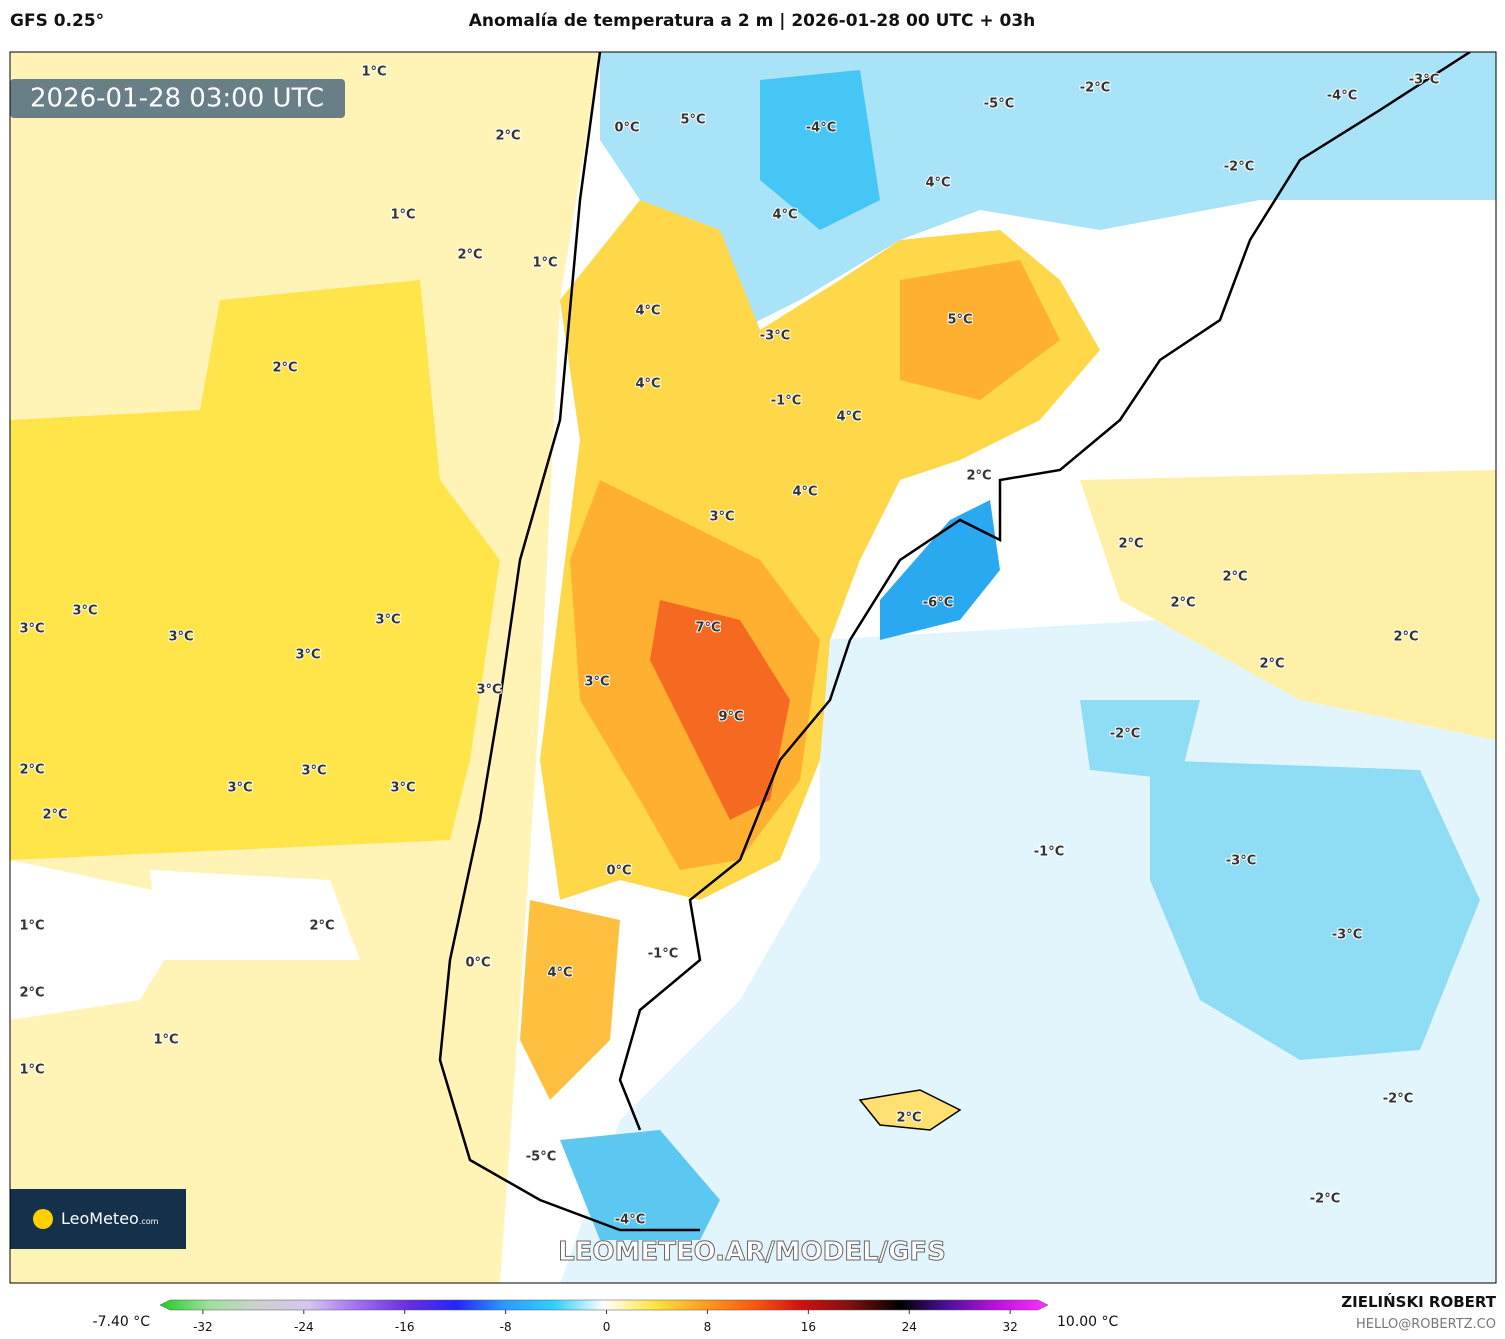 The image size is (1505, 1339). Describe the element at coordinates (1280, 880) in the screenshot. I see `east-cool` at that location.